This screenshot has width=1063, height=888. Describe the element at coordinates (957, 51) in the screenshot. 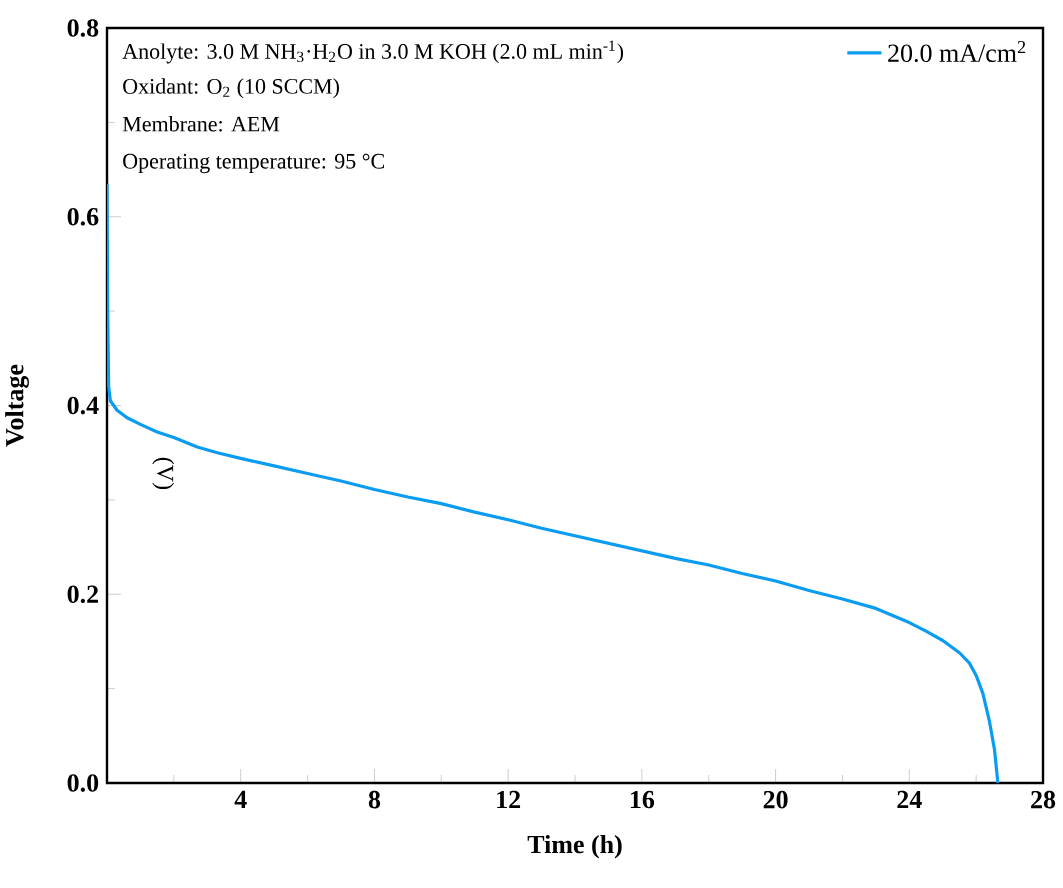

I see `legend-label: 20.0 mA/cm$^{2}$` at that location.